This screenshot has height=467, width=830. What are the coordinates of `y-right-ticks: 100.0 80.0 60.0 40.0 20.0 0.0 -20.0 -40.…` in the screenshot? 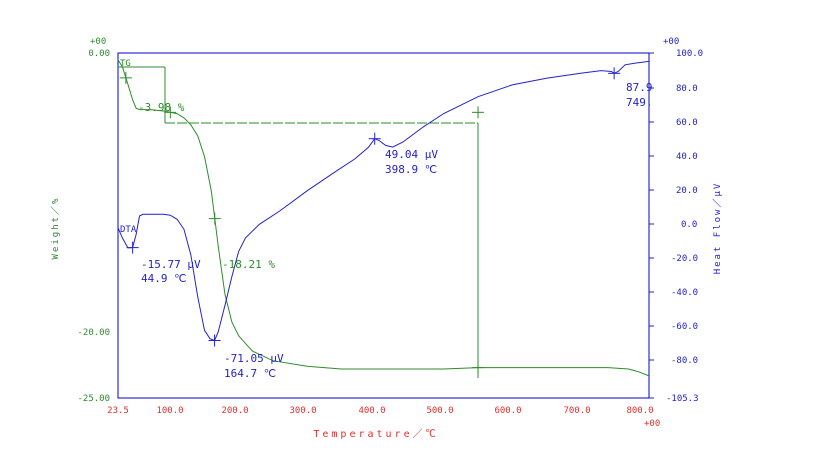 It's located at (676, 226).